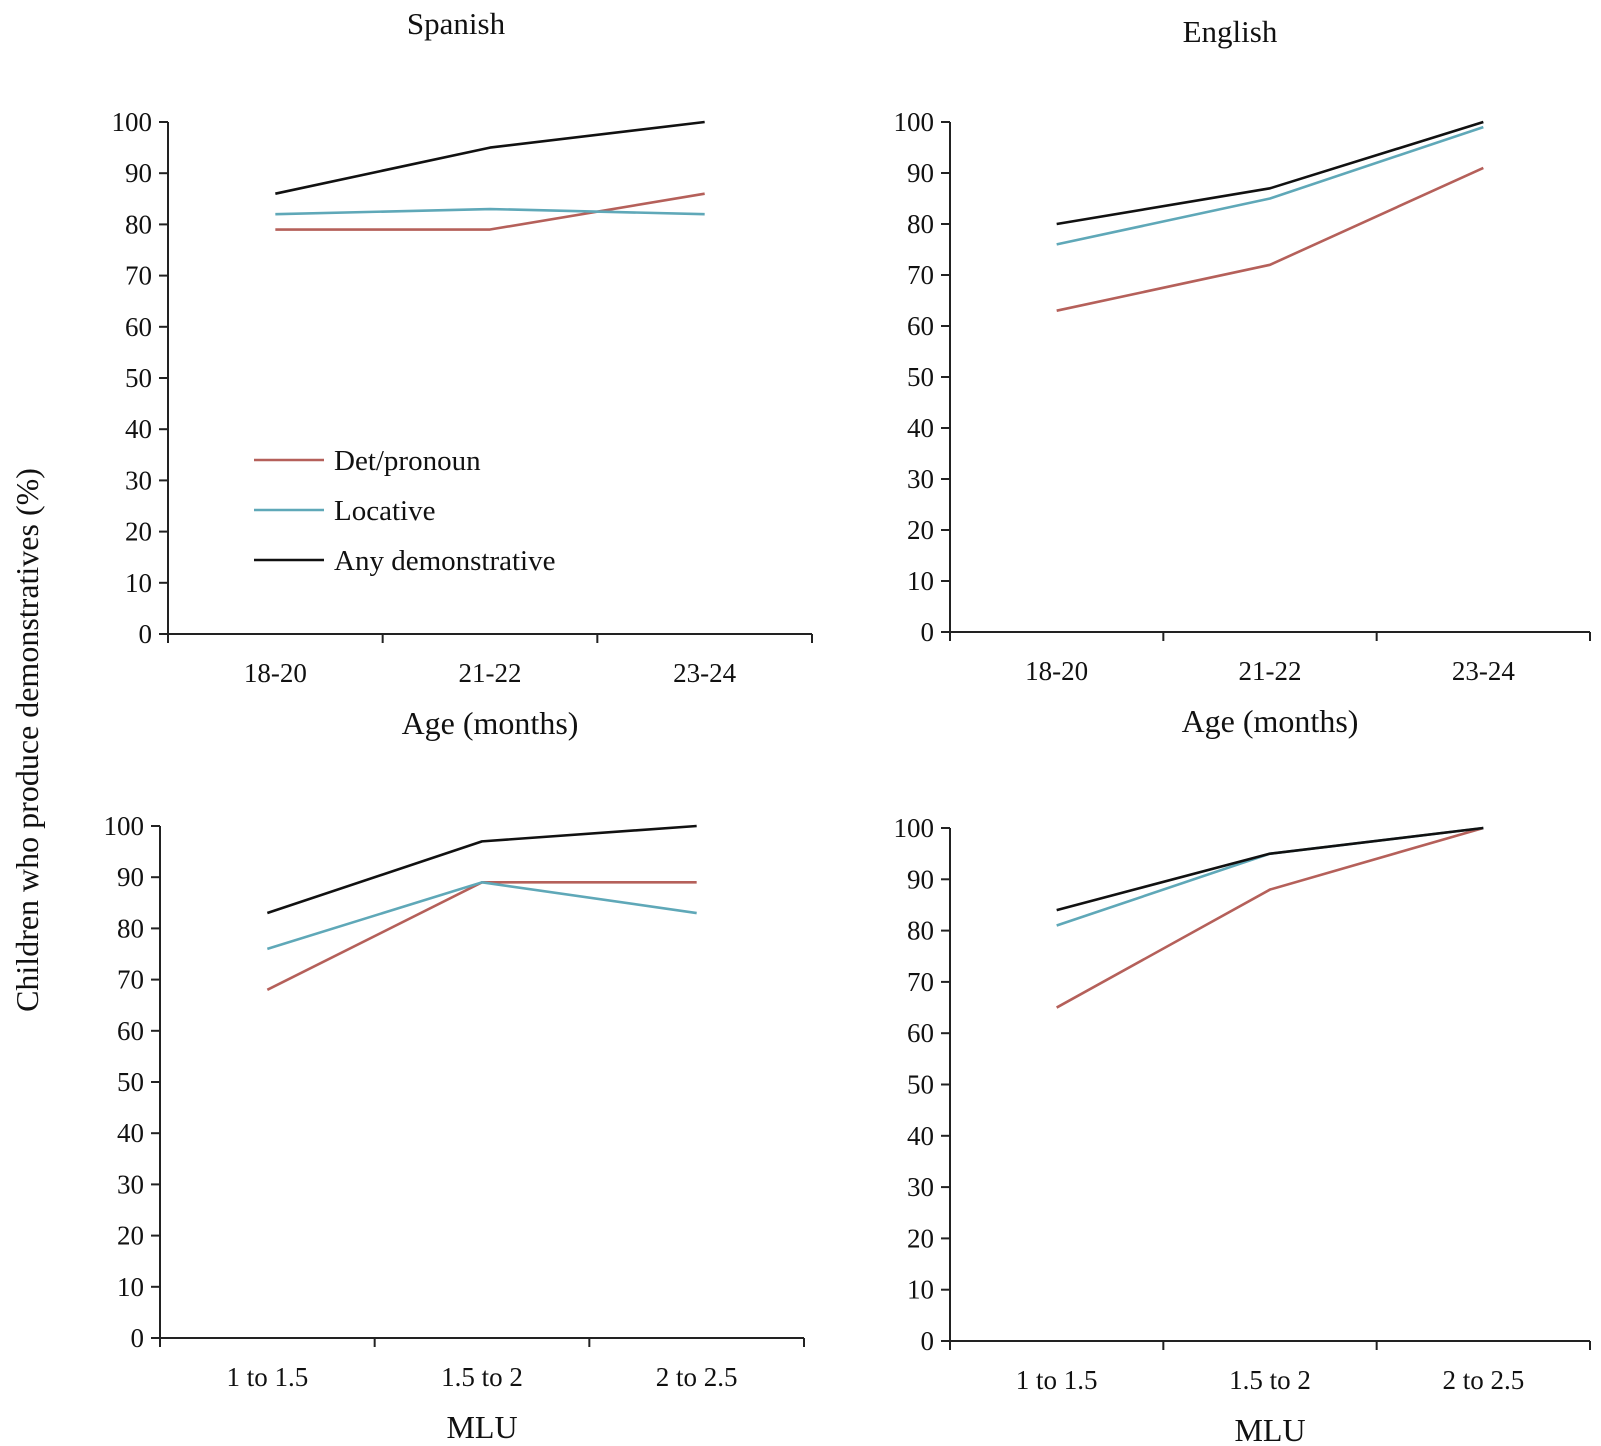  I want to click on column-title-english: English, so click(1230, 31).